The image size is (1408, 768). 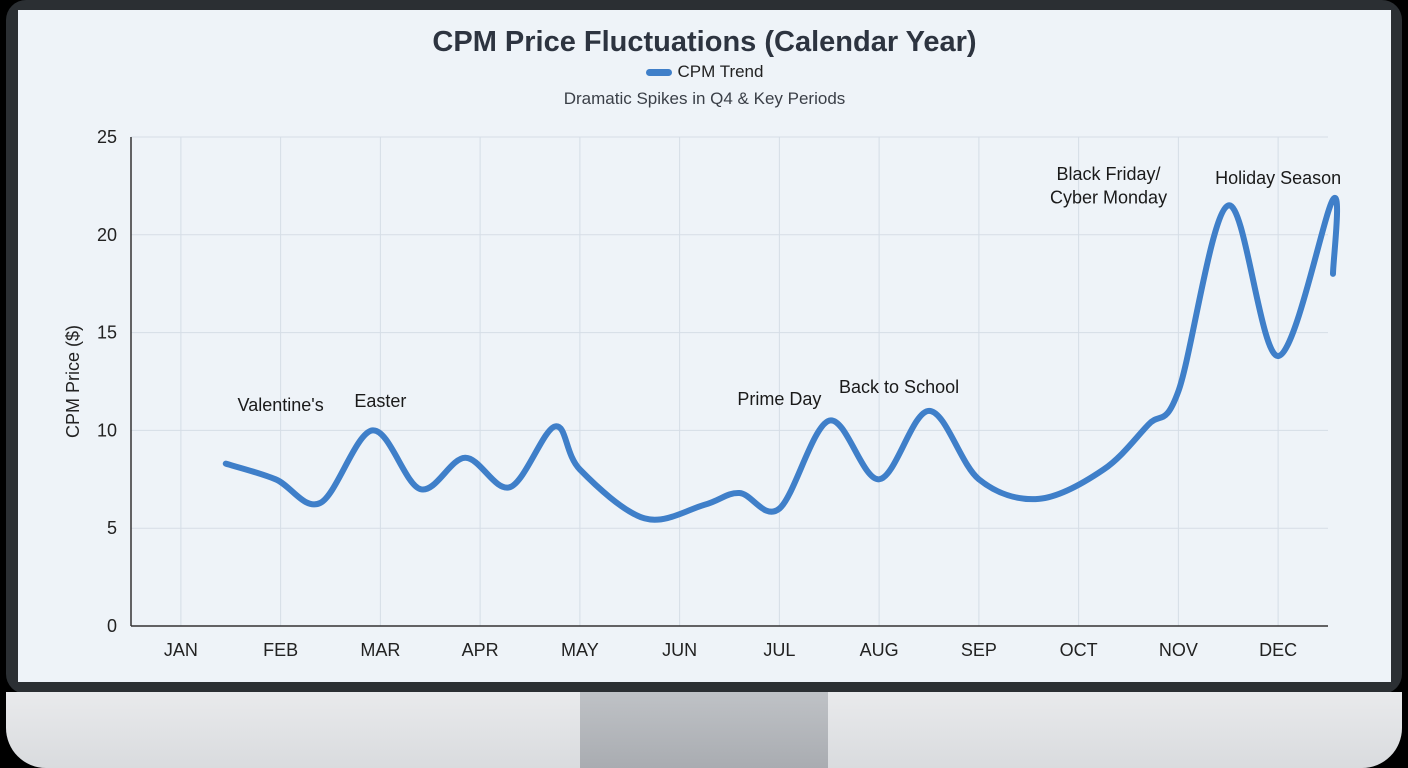 What do you see at coordinates (1079, 650) in the screenshot?
I see `x-tick-label: OCT` at bounding box center [1079, 650].